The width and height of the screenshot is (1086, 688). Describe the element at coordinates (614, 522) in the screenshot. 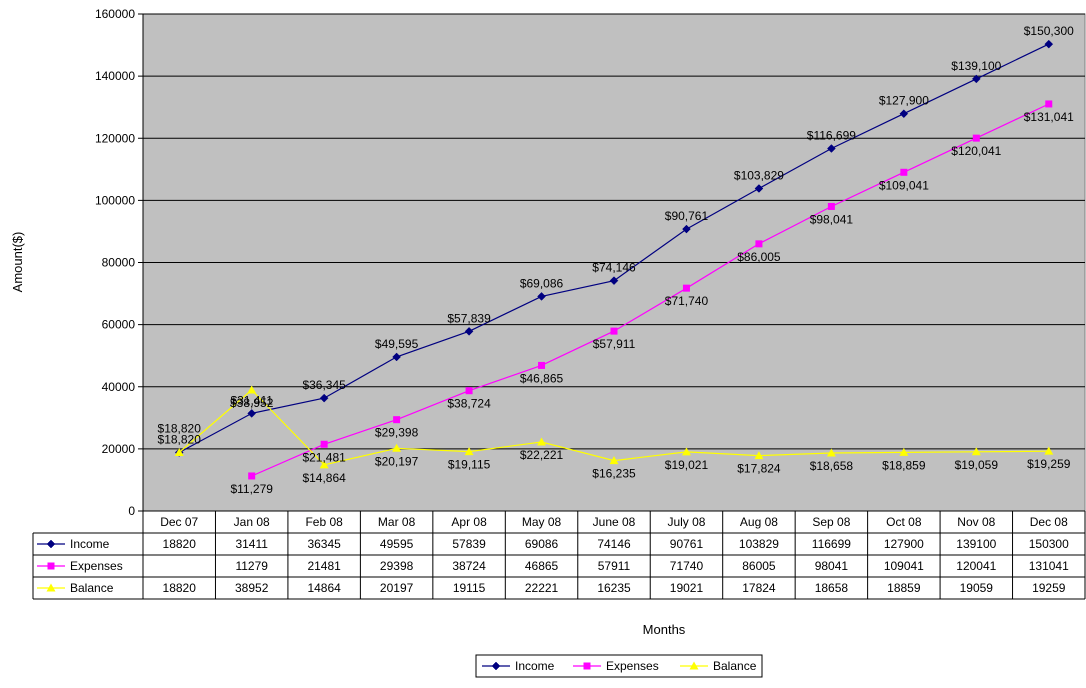

I see `x-tick-label: June 08` at that location.